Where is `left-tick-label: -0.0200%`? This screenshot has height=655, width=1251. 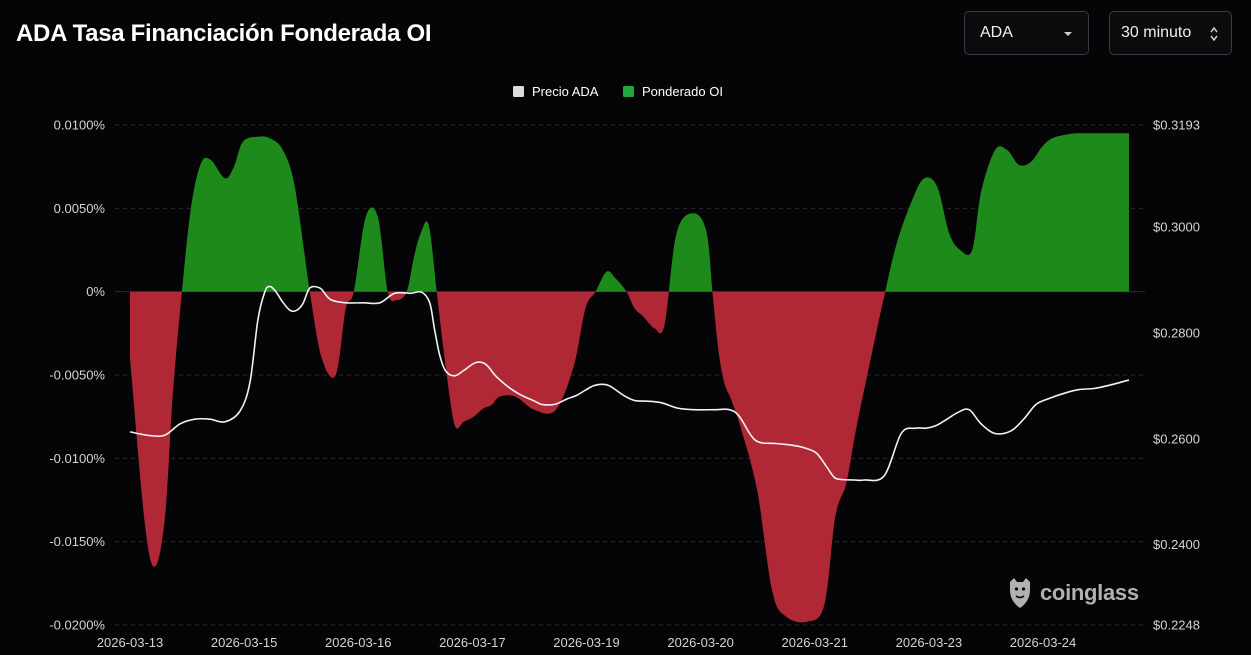 left-tick-label: -0.0200% is located at coordinates (77, 625).